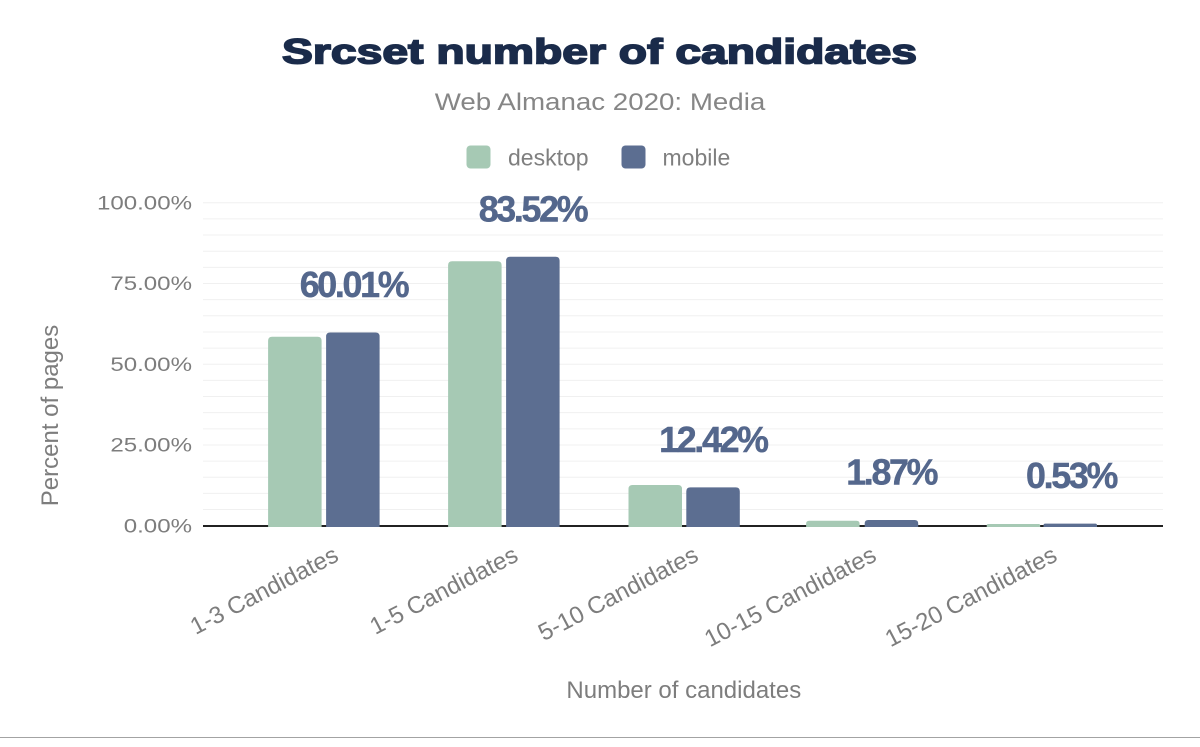  I want to click on svg-text: 12.42%, so click(713, 440).